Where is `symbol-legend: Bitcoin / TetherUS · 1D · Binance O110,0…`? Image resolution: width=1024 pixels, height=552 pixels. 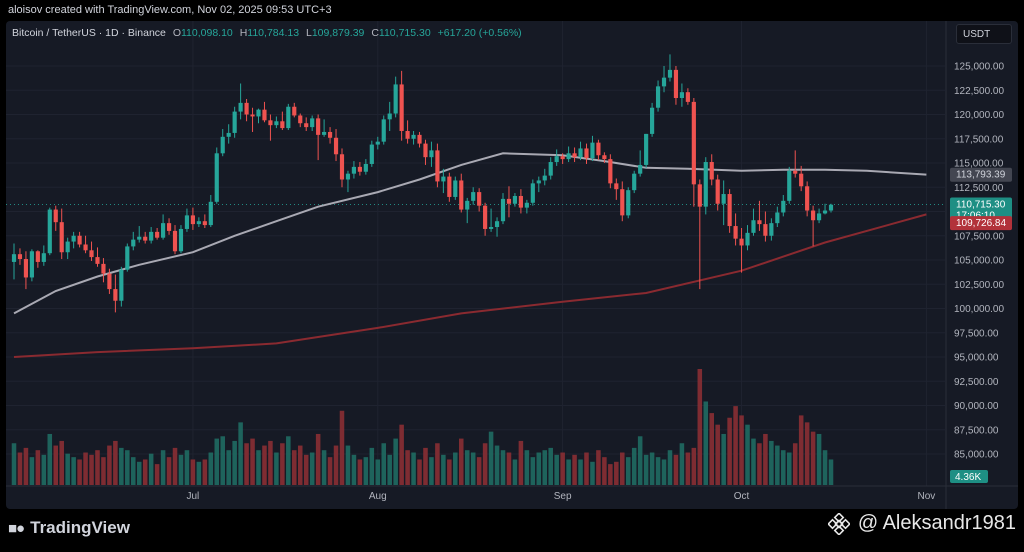
symbol-legend: Bitcoin / TetherUS · 1D · Binance O110,0… is located at coordinates (267, 33).